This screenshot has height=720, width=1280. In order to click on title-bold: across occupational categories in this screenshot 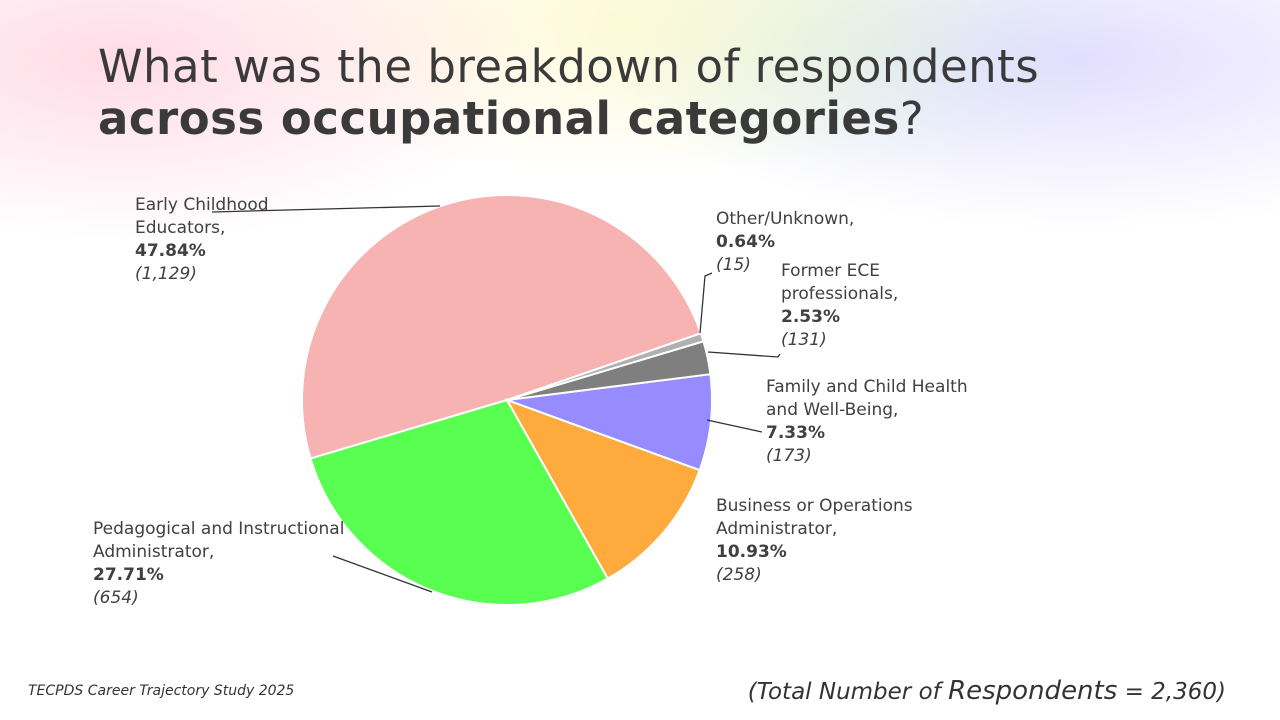, I will do `click(499, 118)`.